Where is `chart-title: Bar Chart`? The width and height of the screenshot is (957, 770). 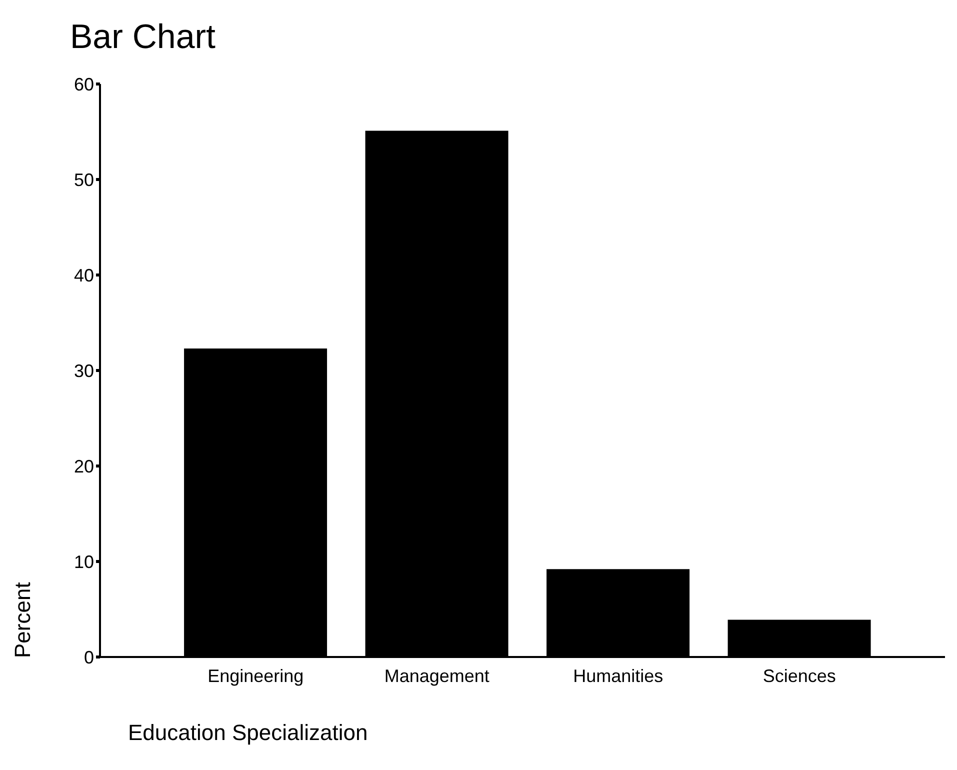 chart-title: Bar Chart is located at coordinates (143, 37).